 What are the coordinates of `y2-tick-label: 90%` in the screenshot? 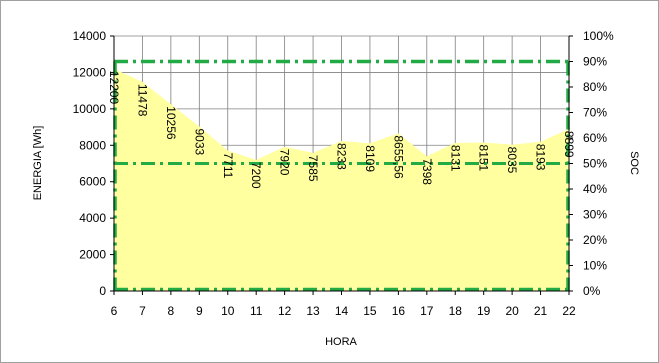 It's located at (595, 62).